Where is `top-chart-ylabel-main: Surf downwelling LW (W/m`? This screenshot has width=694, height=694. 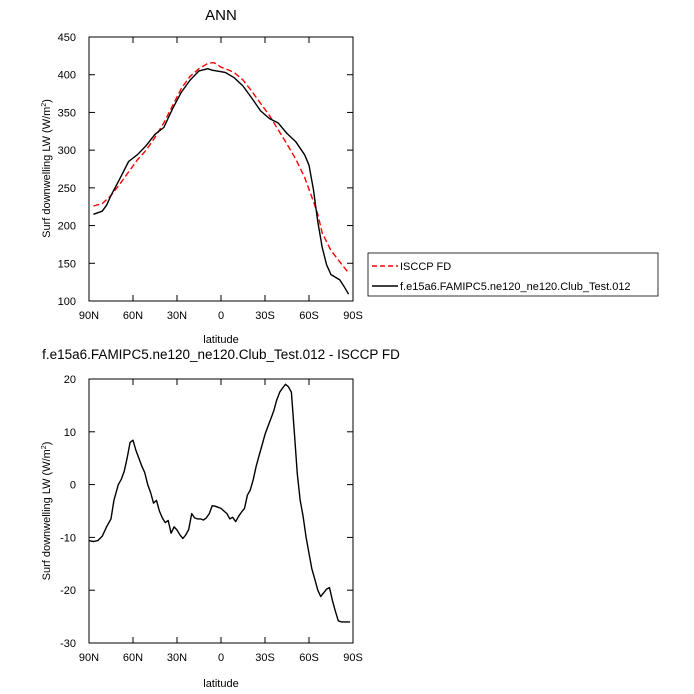 top-chart-ylabel-main: Surf downwelling LW (W/m is located at coordinates (47, 172).